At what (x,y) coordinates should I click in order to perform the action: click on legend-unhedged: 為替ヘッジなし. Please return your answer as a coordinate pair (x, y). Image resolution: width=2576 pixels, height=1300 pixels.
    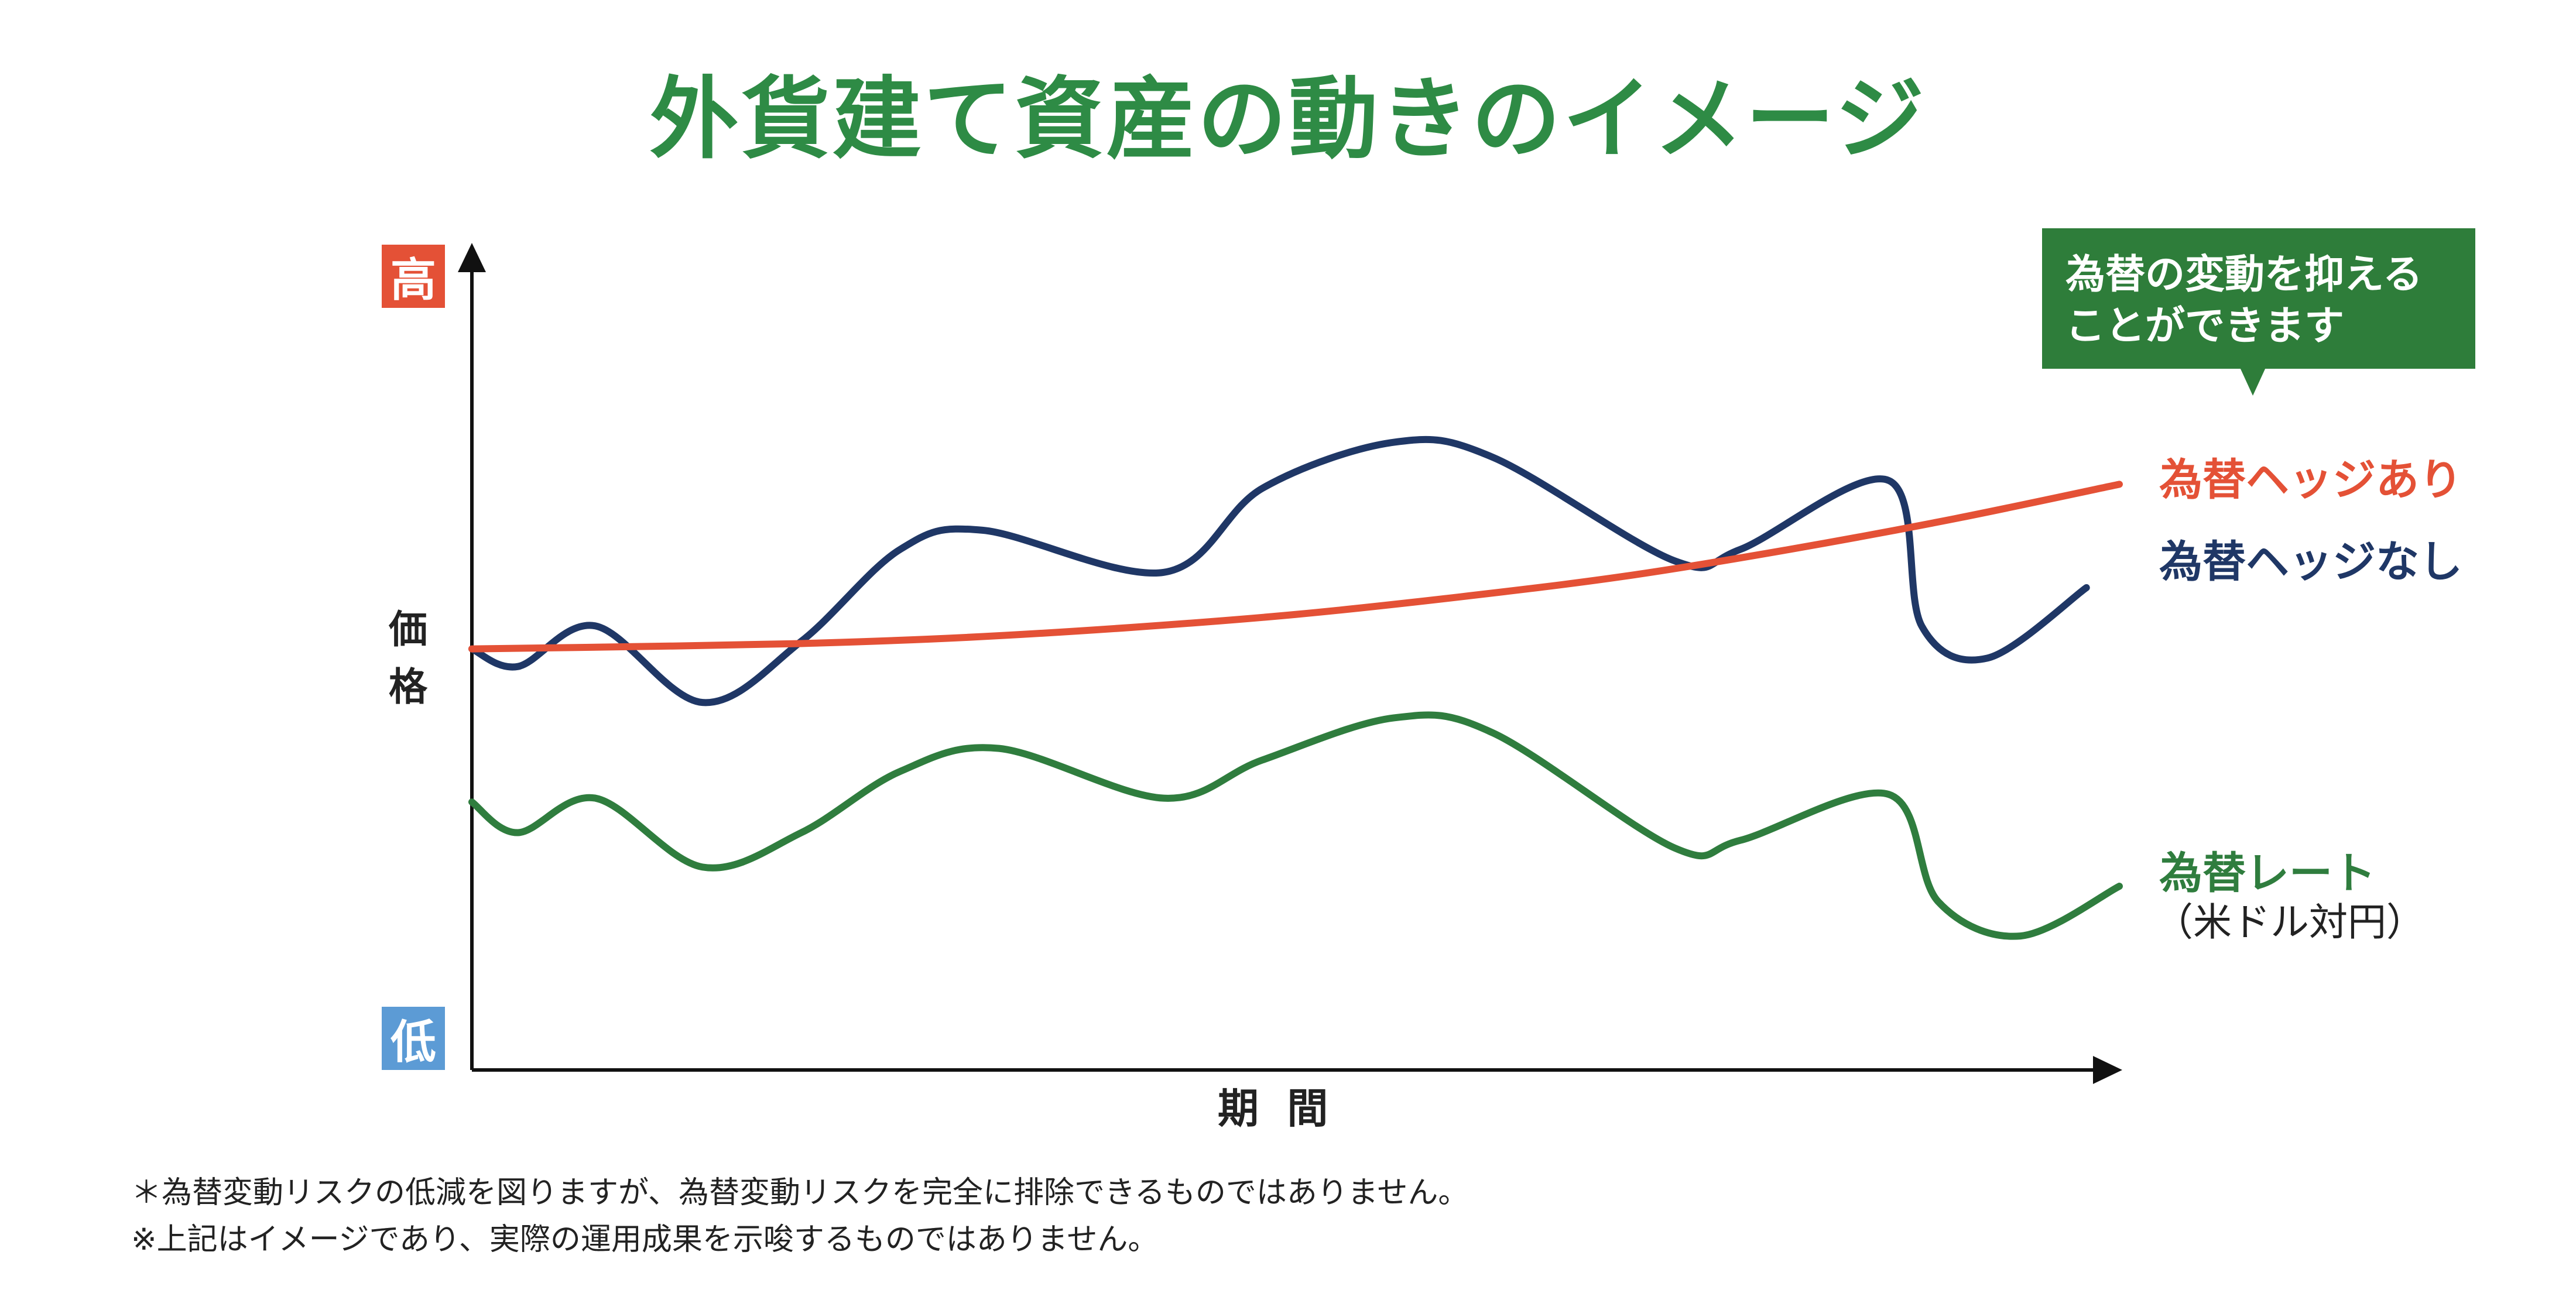
    Looking at the image, I should click on (2310, 562).